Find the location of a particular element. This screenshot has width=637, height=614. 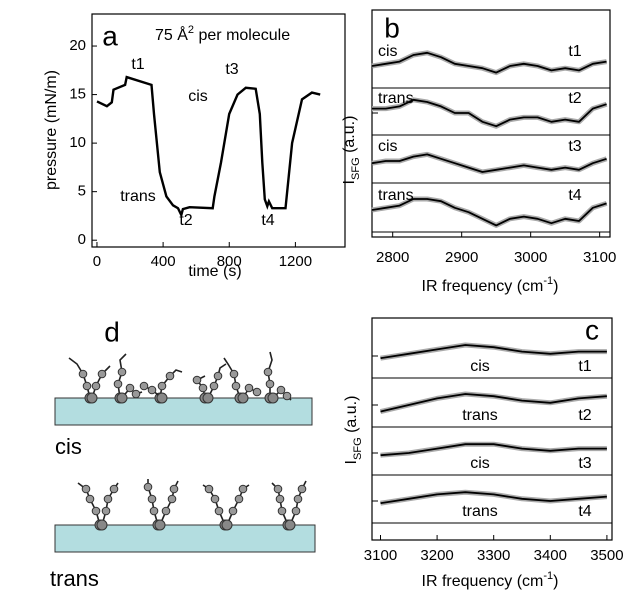

y-tick-label: 0 is located at coordinates (82, 239).